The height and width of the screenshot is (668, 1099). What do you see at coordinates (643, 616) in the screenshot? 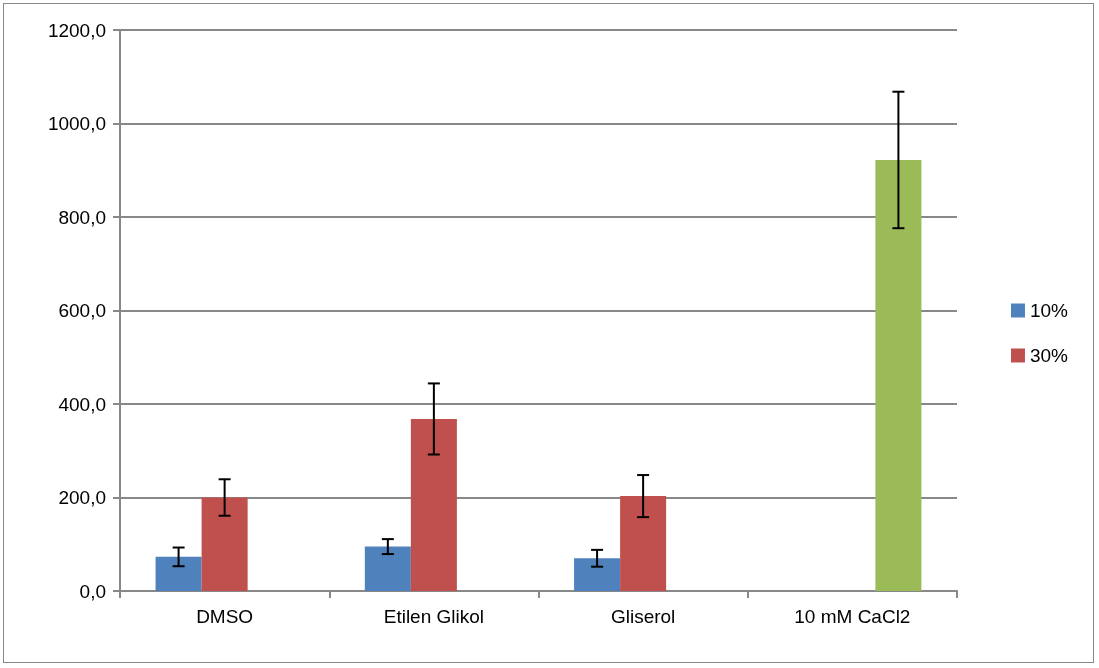
I see `x-tick-label: Gliserol` at bounding box center [643, 616].